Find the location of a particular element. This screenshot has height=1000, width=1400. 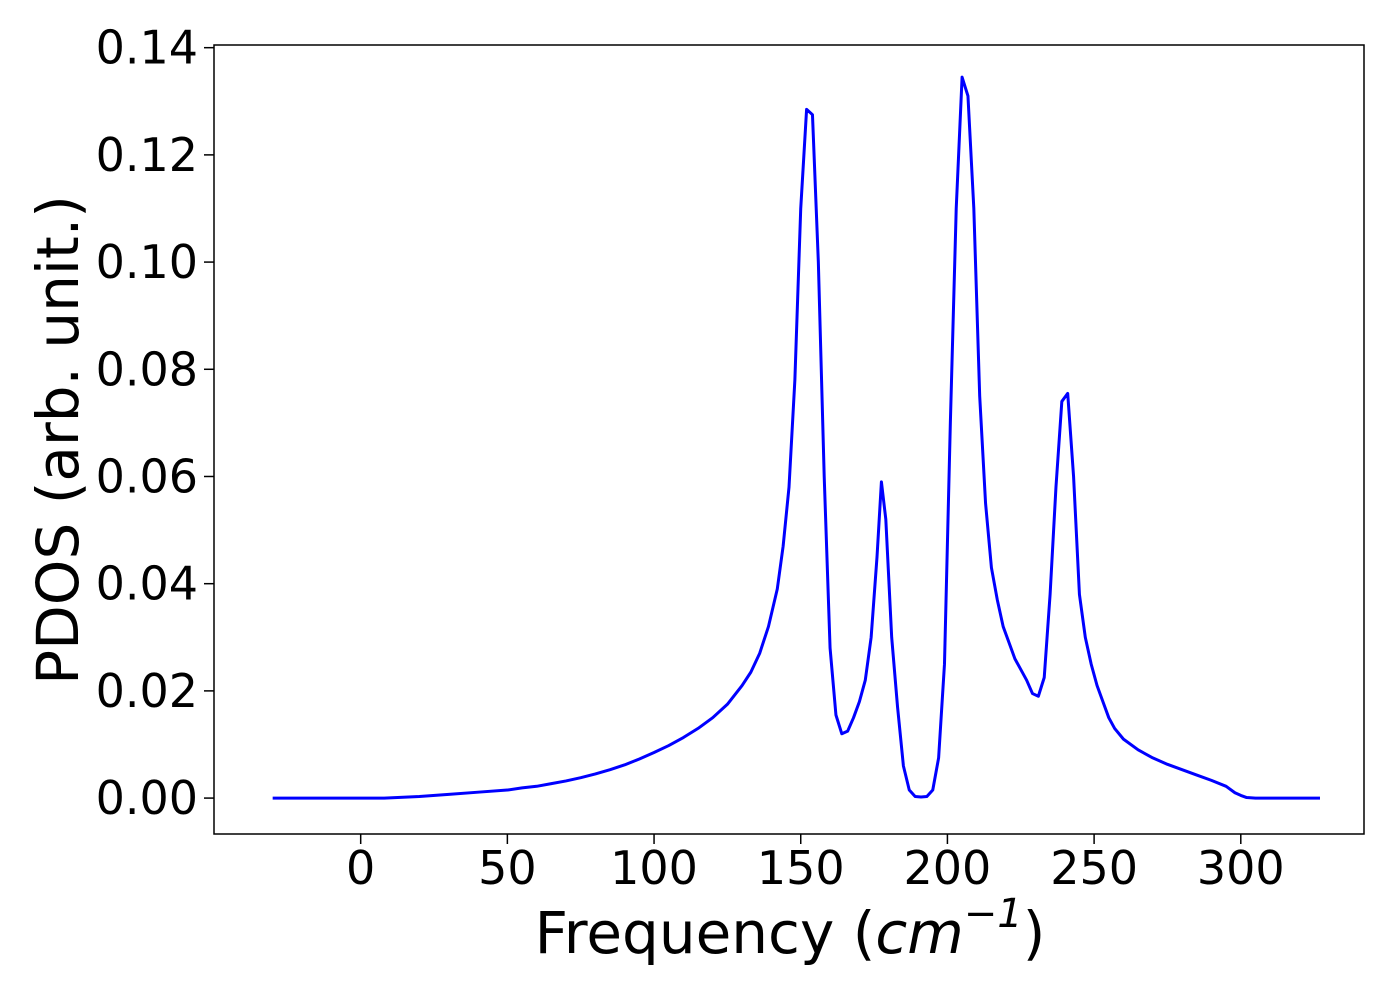

y-tick-label: 0.02 is located at coordinates (147, 691).